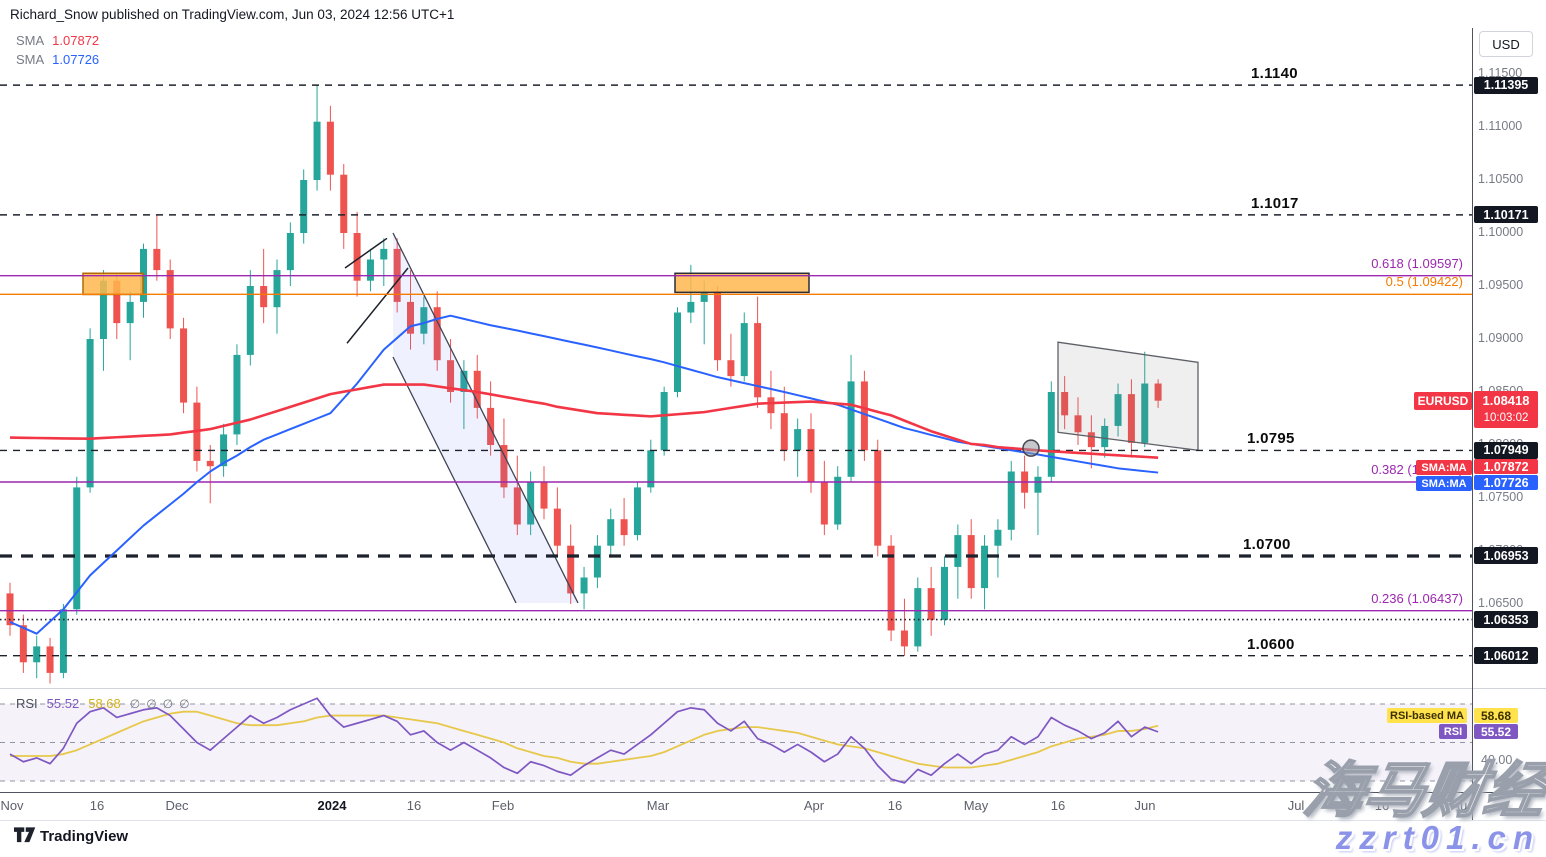 The width and height of the screenshot is (1546, 857). I want to click on rsi-ma-chip: RSI-based MA, so click(1427, 715).